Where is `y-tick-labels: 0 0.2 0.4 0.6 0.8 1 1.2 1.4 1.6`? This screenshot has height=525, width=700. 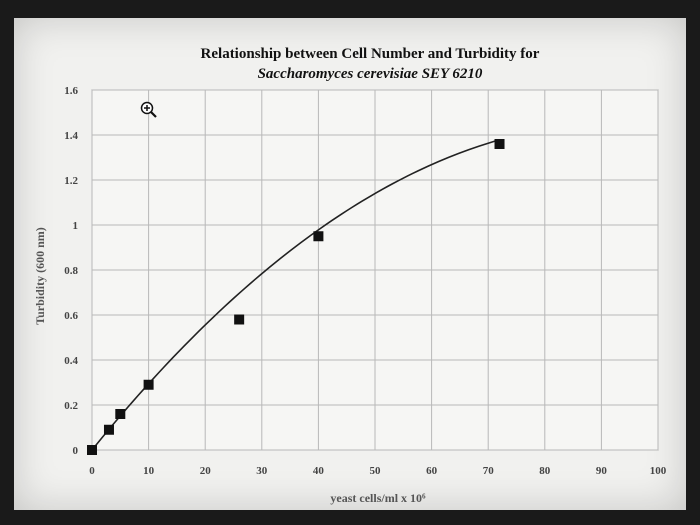
y-tick-labels: 0 0.2 0.4 0.6 0.8 1 1.2 1.4 1.6 is located at coordinates (71, 271).